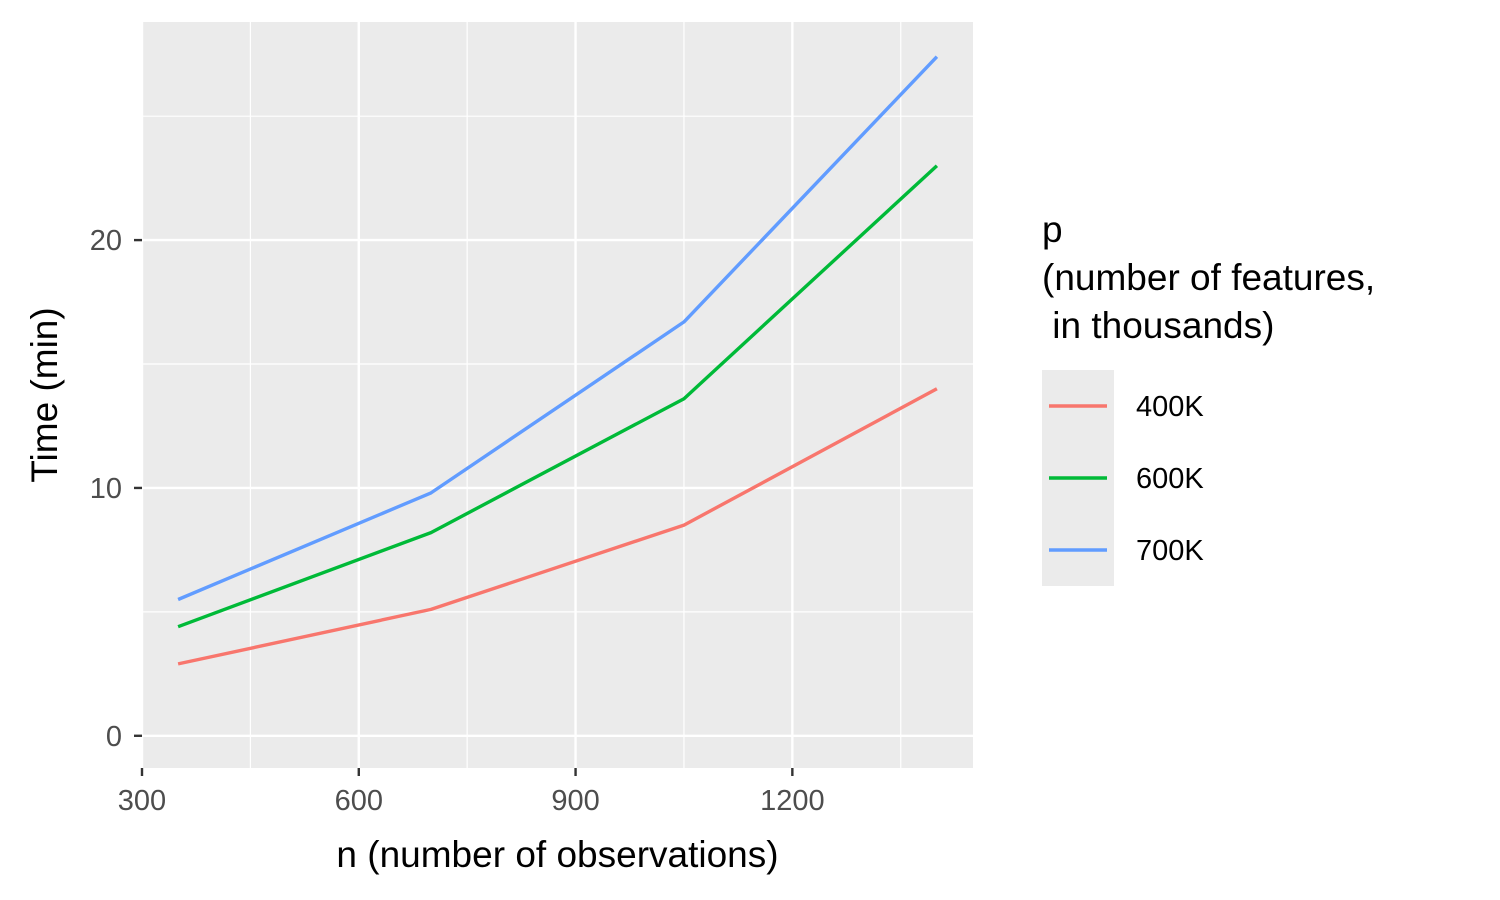 Image resolution: width=1500 pixels, height=900 pixels. What do you see at coordinates (557, 854) in the screenshot?
I see `x-axis-title: n (number of observations)` at bounding box center [557, 854].